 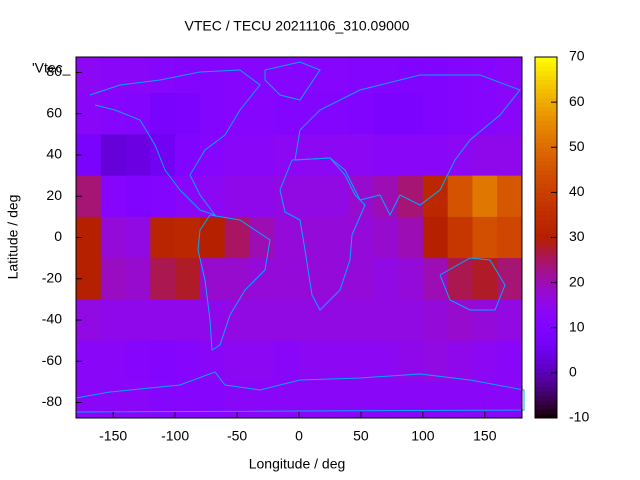 I want to click on key-label: 'Vtec_, so click(x=51, y=68).